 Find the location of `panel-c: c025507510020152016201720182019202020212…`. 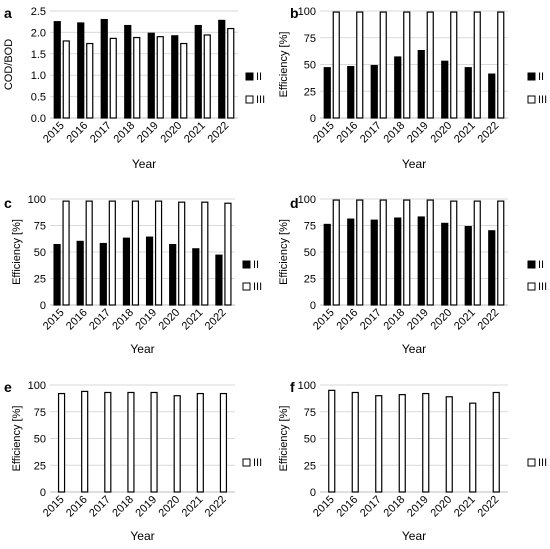

panel-c: c025507510020152016201720182019202020212… is located at coordinates (133, 275).